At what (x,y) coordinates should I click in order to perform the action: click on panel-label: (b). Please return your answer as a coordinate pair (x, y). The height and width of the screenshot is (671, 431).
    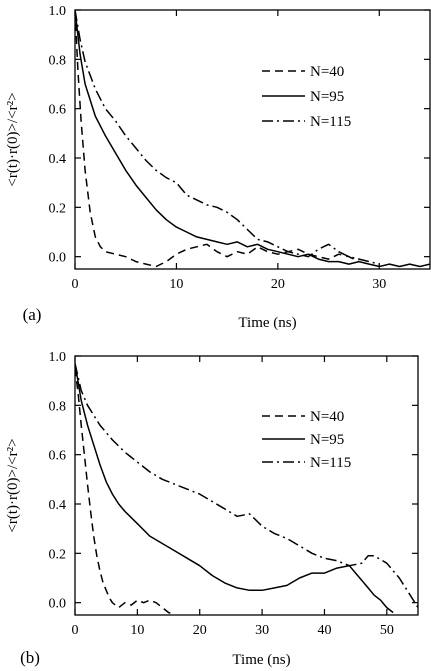
    Looking at the image, I should click on (30, 657).